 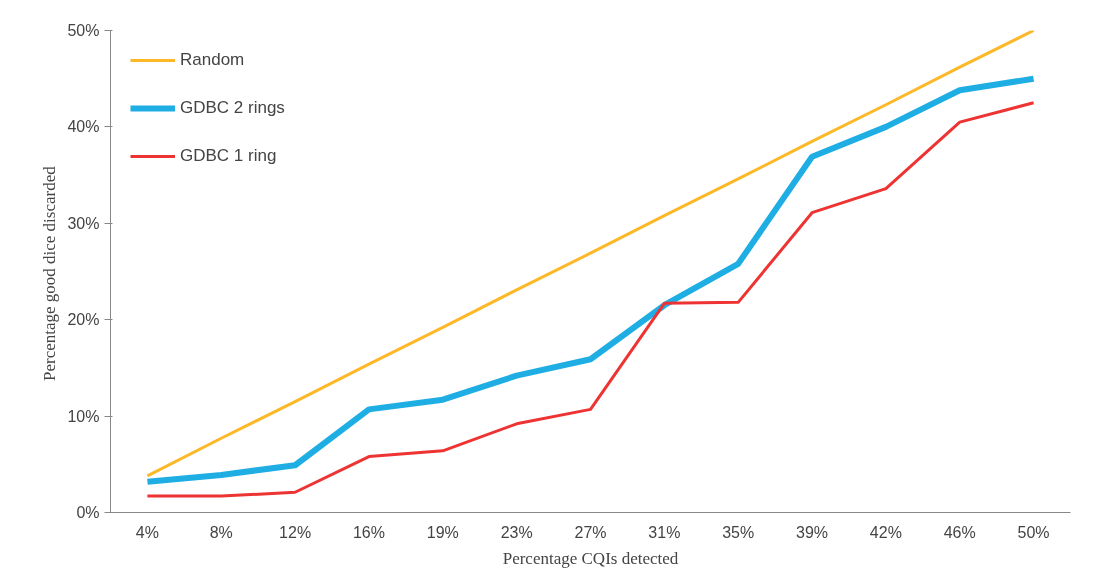 What do you see at coordinates (83, 127) in the screenshot?
I see `y-tick-label: 40%` at bounding box center [83, 127].